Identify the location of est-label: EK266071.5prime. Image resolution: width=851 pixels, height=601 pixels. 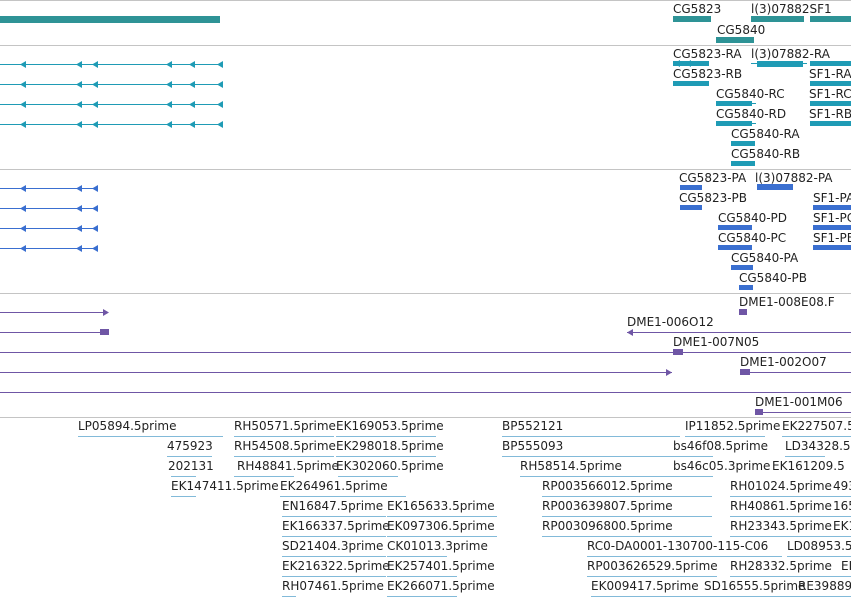
(441, 586).